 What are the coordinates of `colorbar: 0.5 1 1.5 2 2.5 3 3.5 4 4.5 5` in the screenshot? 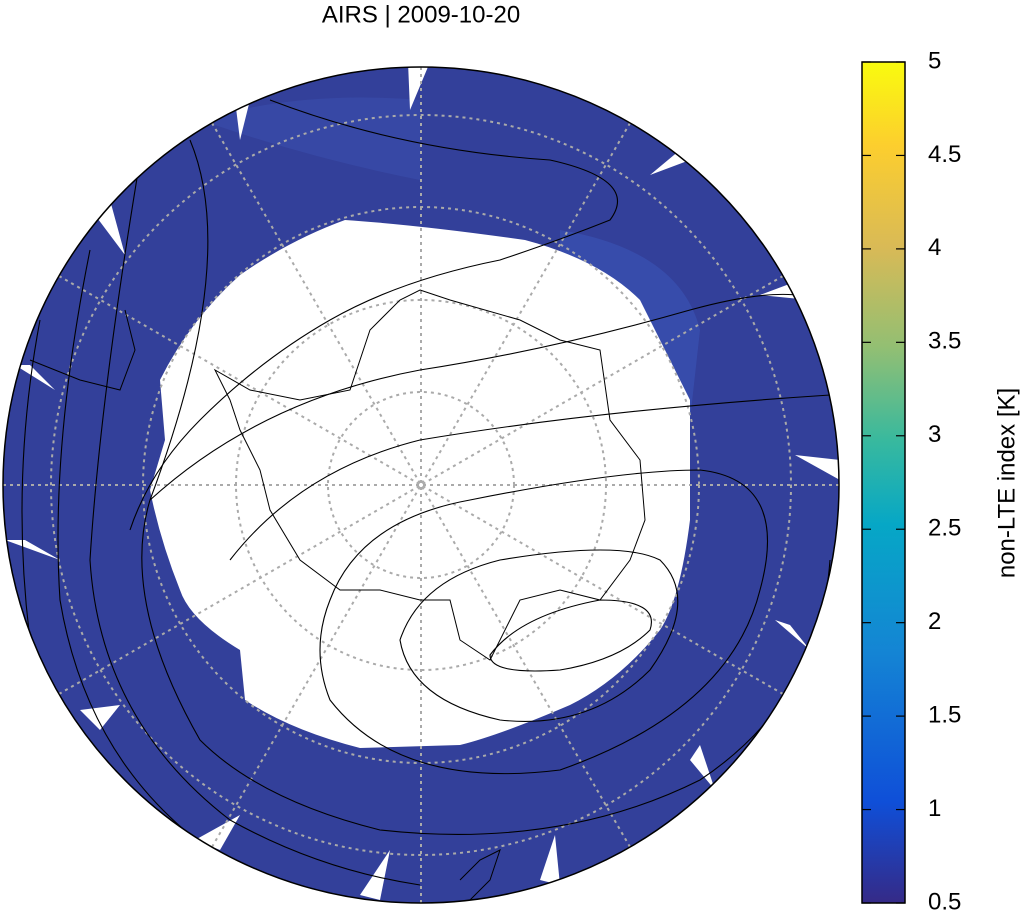 It's located at (911, 480).